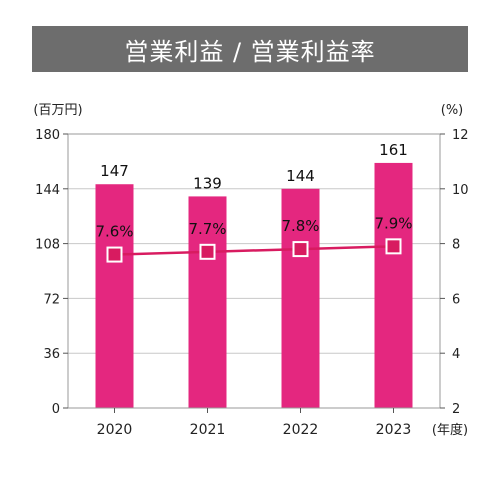  Describe the element at coordinates (51, 299) in the screenshot. I see `left-tick-label: 72` at that location.